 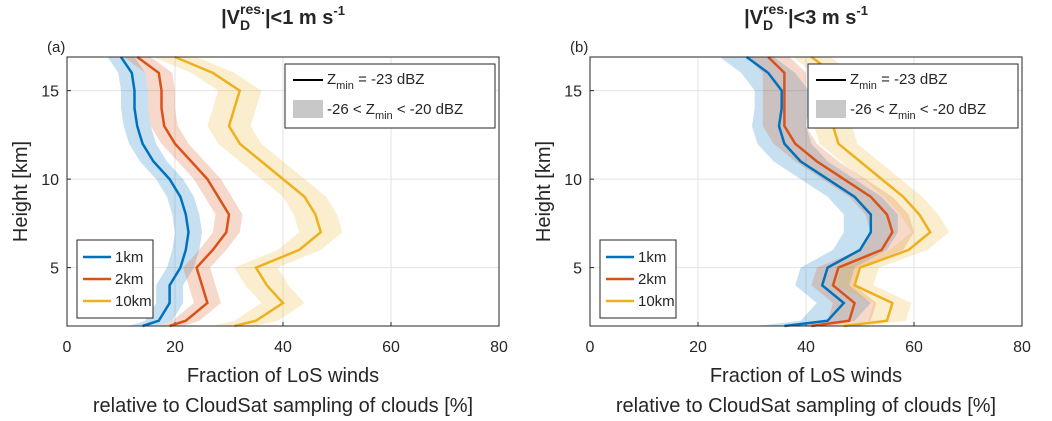 What do you see at coordinates (56, 47) in the screenshot?
I see `panel-label: (a)` at bounding box center [56, 47].